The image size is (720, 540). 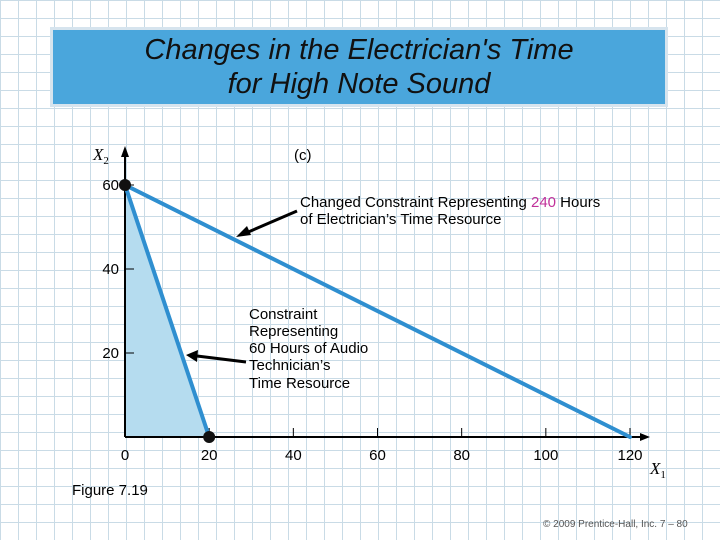 What do you see at coordinates (289, 365) in the screenshot?
I see `audio-annotation-line-4: Technician’s` at bounding box center [289, 365].